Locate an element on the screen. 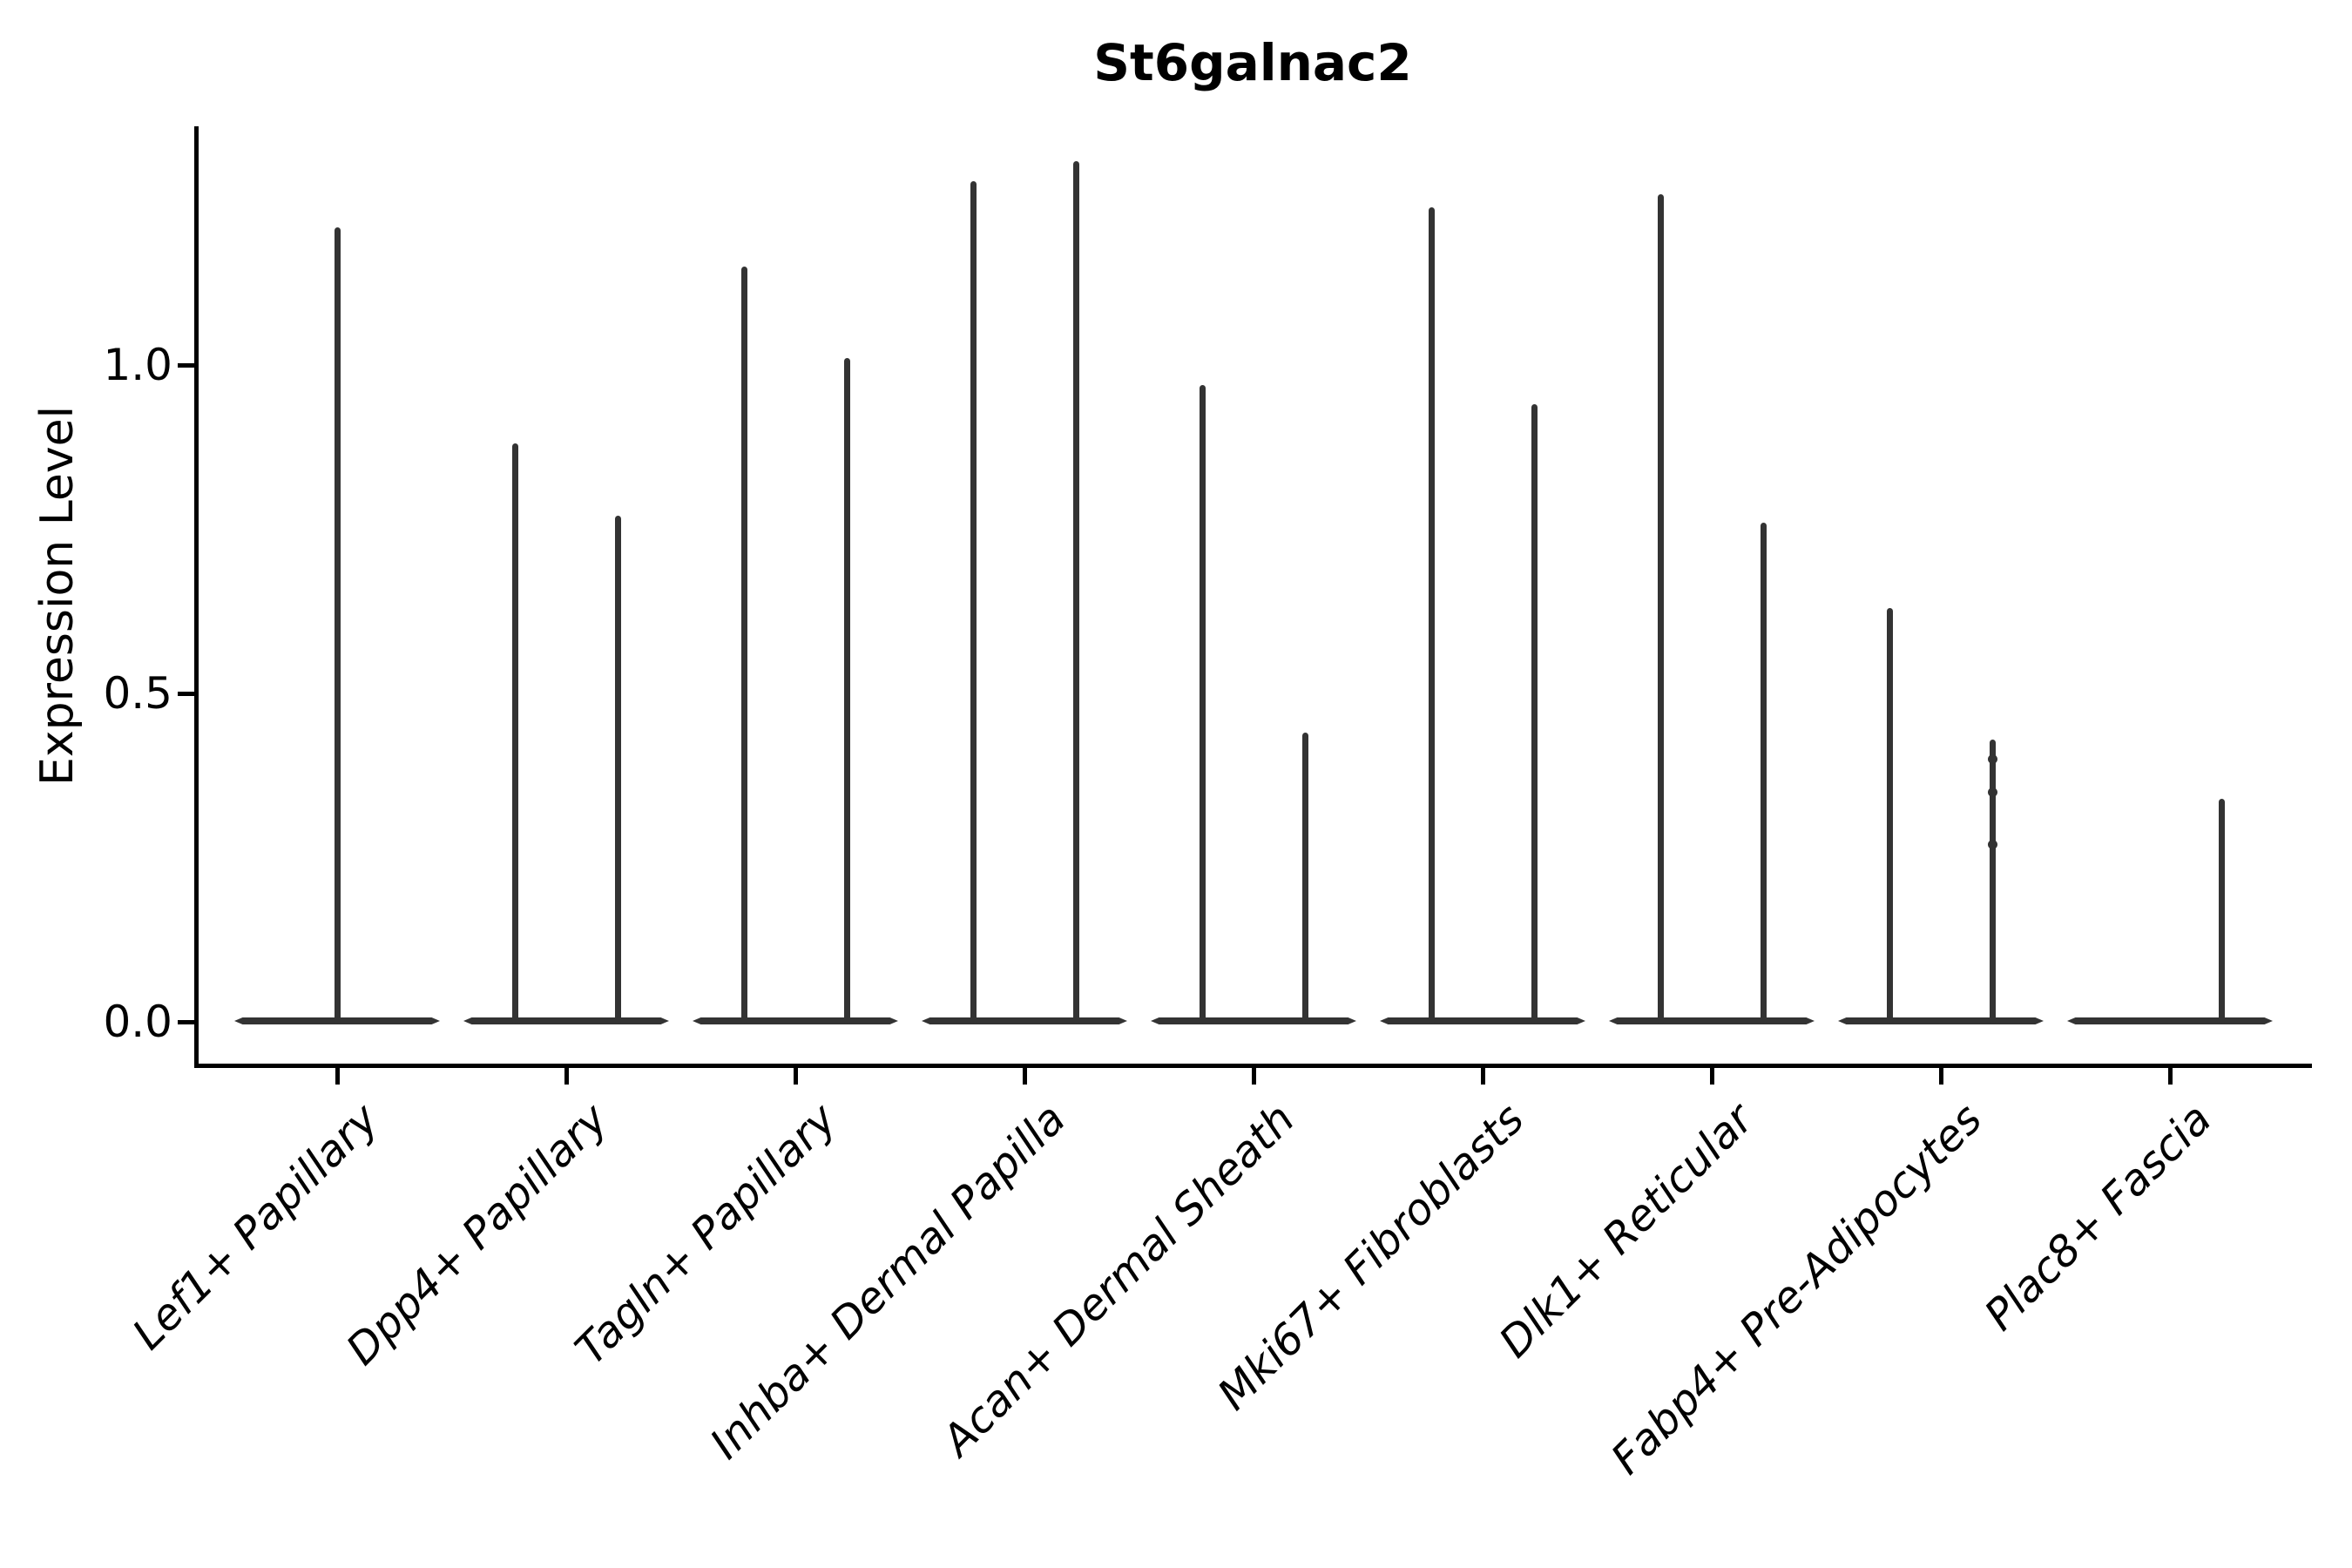 This screenshot has width=2352, height=1568. y-tick-label: 0.5 is located at coordinates (137, 693).